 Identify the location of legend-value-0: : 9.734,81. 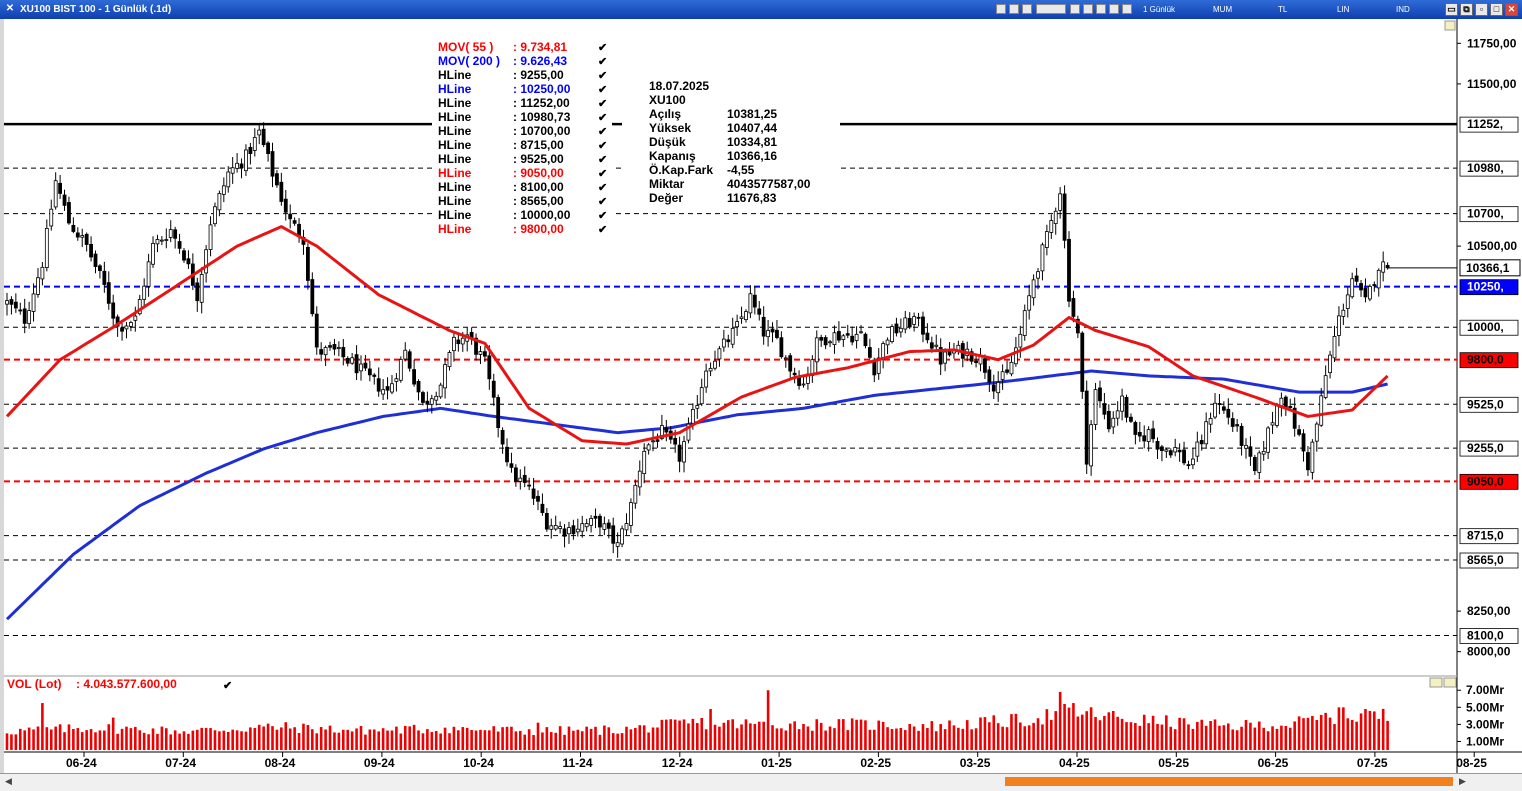
(540, 47).